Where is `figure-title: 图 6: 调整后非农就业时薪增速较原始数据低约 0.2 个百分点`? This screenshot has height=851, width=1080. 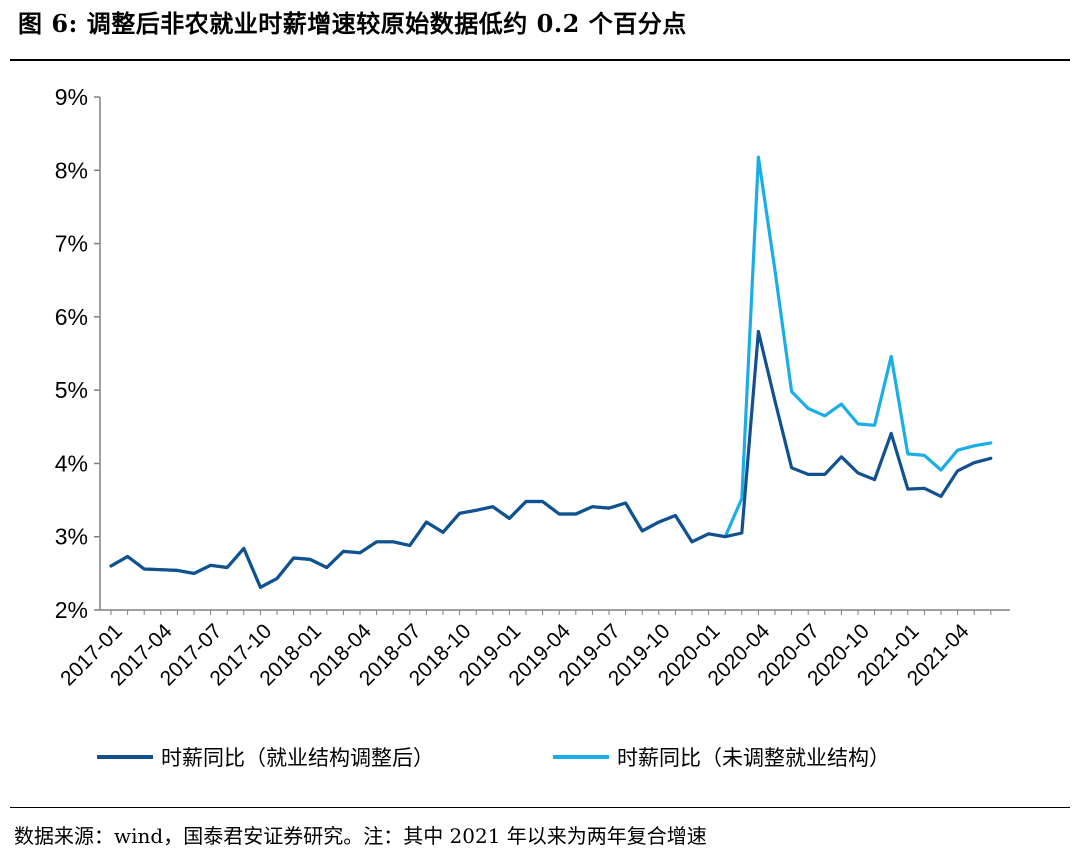
figure-title: 图 6: 调整后非农就业时薪增速较原始数据低约 0.2 个百分点 is located at coordinates (352, 23).